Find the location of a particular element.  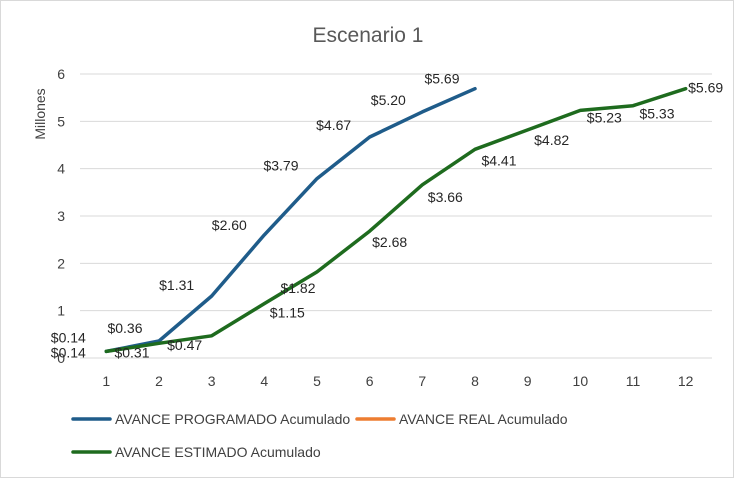

y-tick-label: 3 is located at coordinates (61, 216).